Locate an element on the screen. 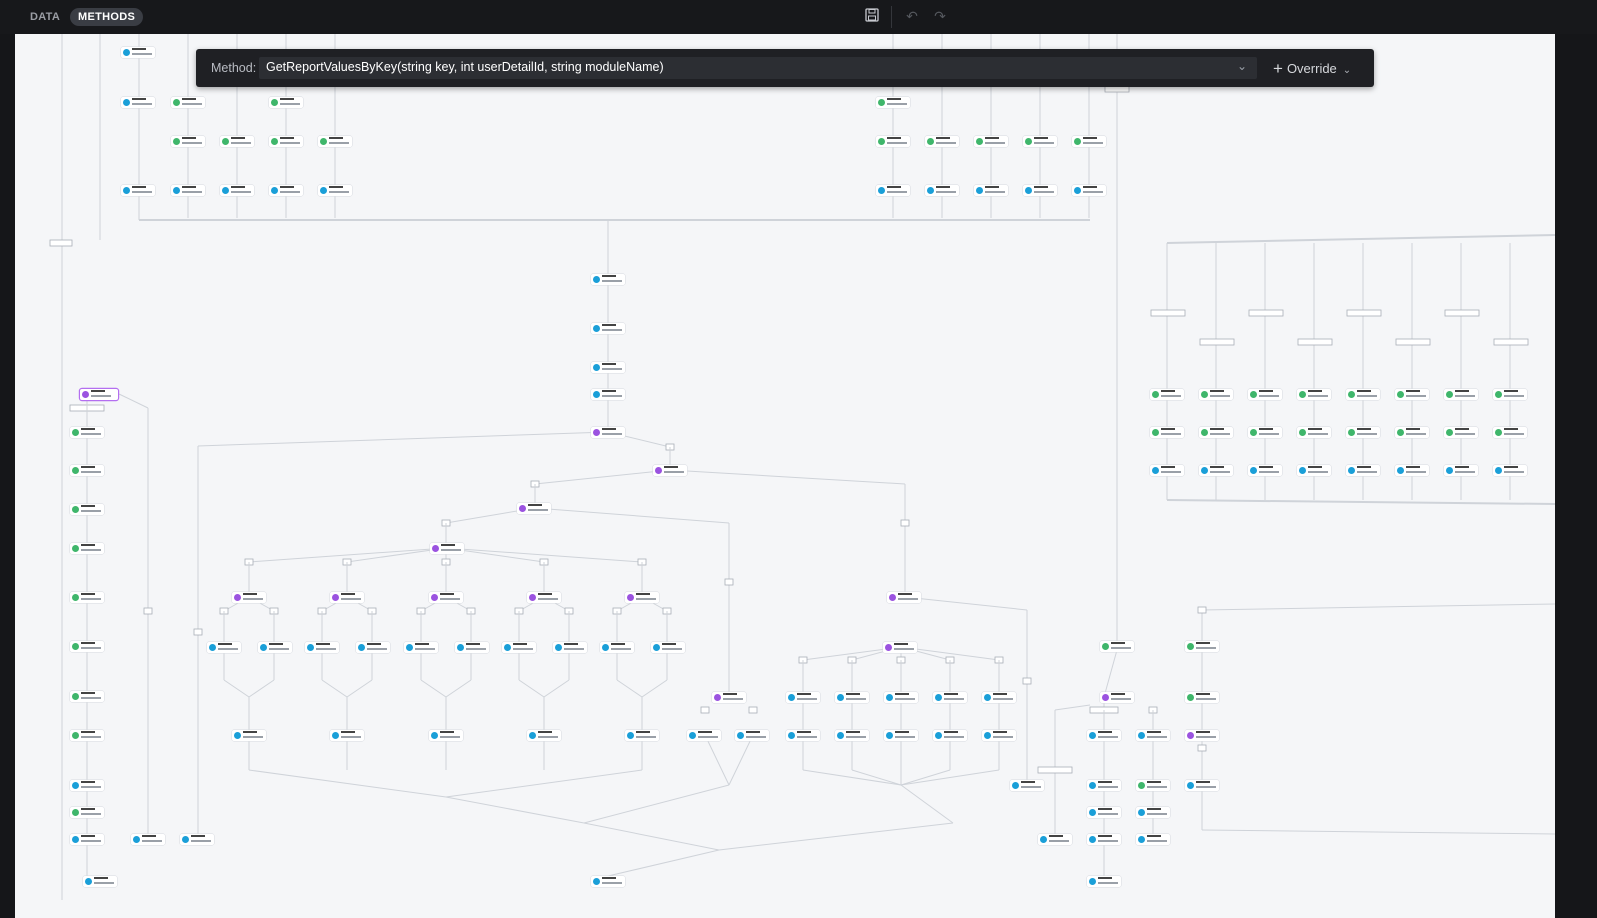  redo-icon: ↷ is located at coordinates (940, 16).